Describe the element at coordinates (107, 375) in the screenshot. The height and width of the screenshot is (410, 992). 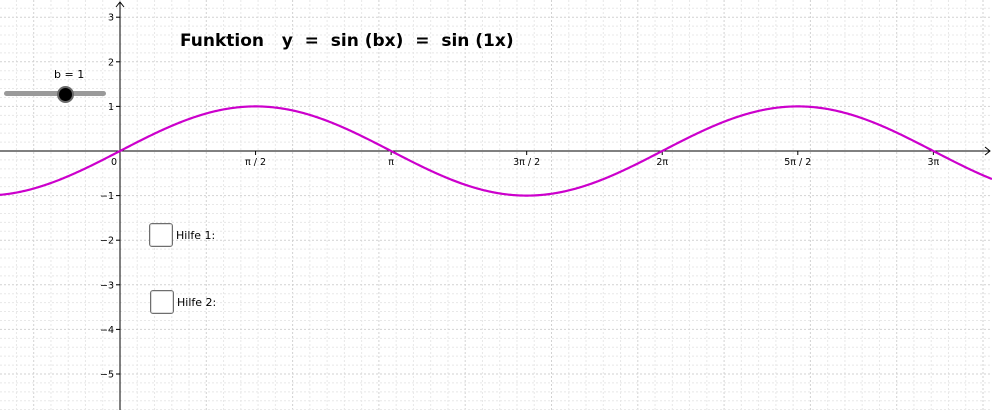
I see `y-tick-label: −5` at that location.